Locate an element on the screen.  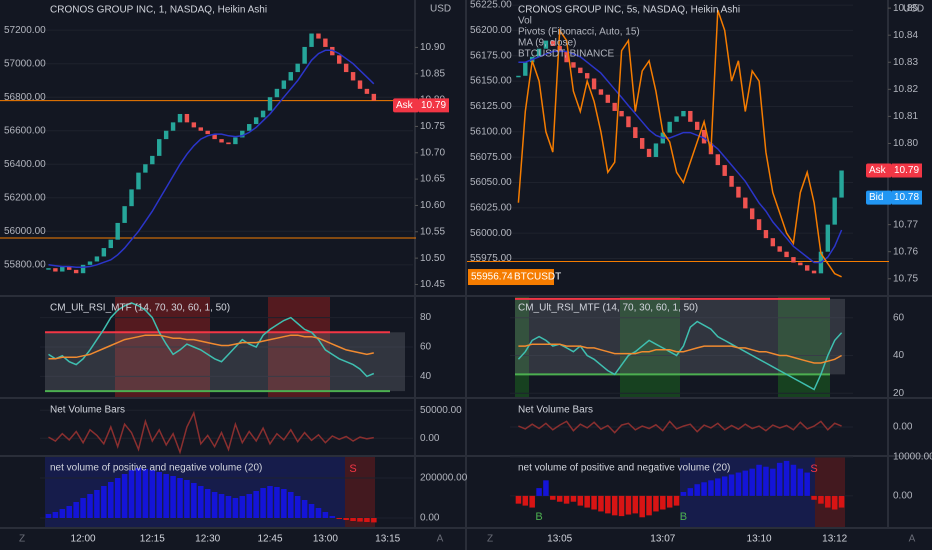
x-tick-label: 12:00 is located at coordinates (83, 539).